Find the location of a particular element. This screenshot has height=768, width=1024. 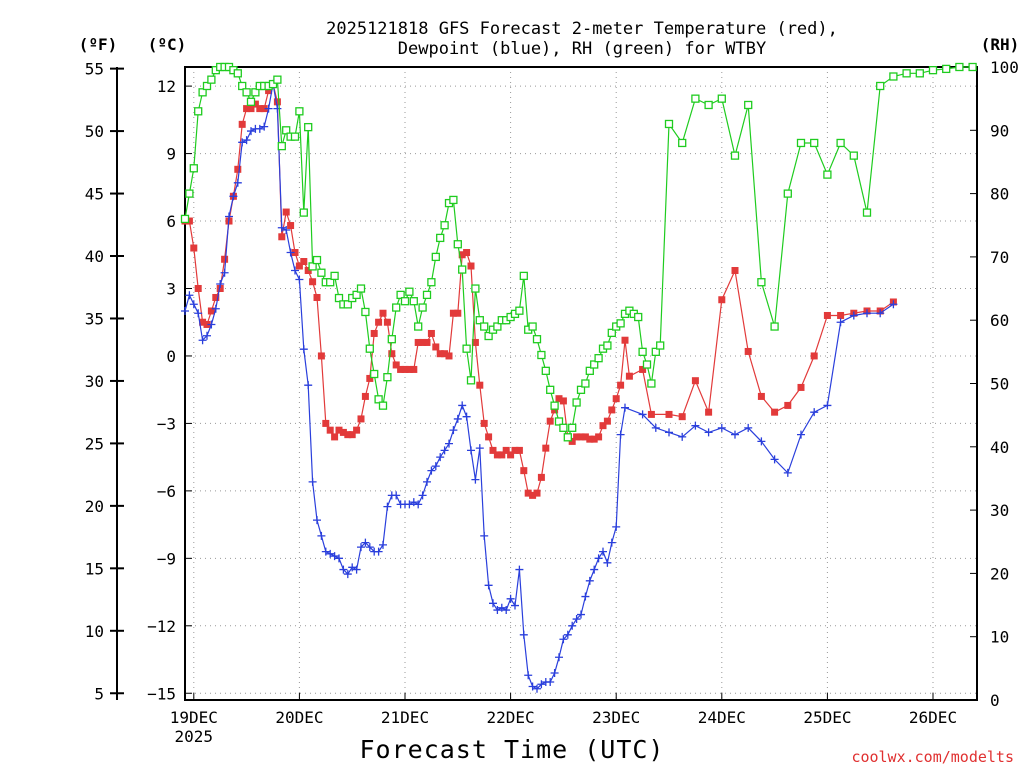

rh-tick-label: 0 is located at coordinates (995, 700).